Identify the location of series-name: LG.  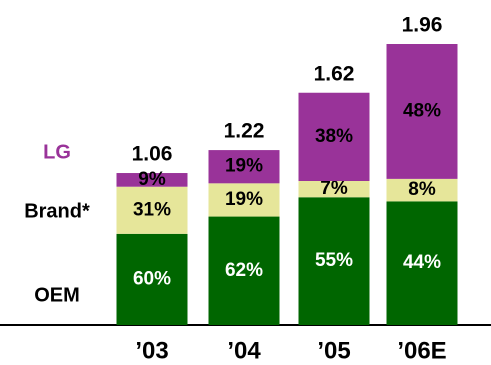
(57, 152).